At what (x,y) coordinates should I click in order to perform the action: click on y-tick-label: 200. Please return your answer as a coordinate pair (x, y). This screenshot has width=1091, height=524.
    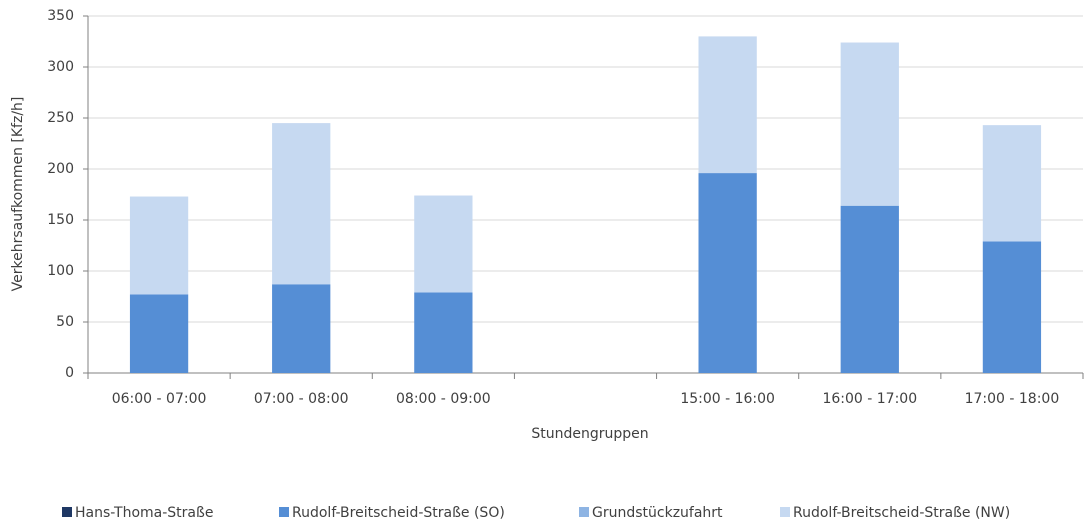
    Looking at the image, I should click on (60, 169).